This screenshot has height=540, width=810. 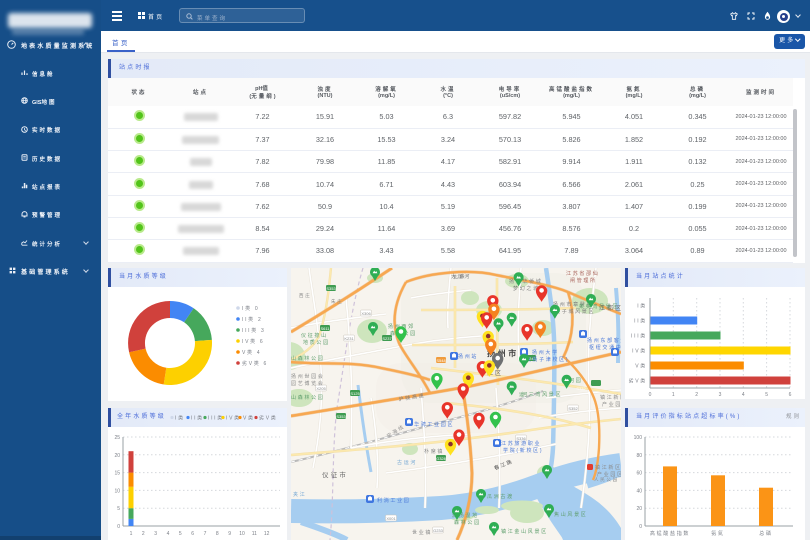 I want to click on svg-text: 扬州市, so click(x=503, y=353).